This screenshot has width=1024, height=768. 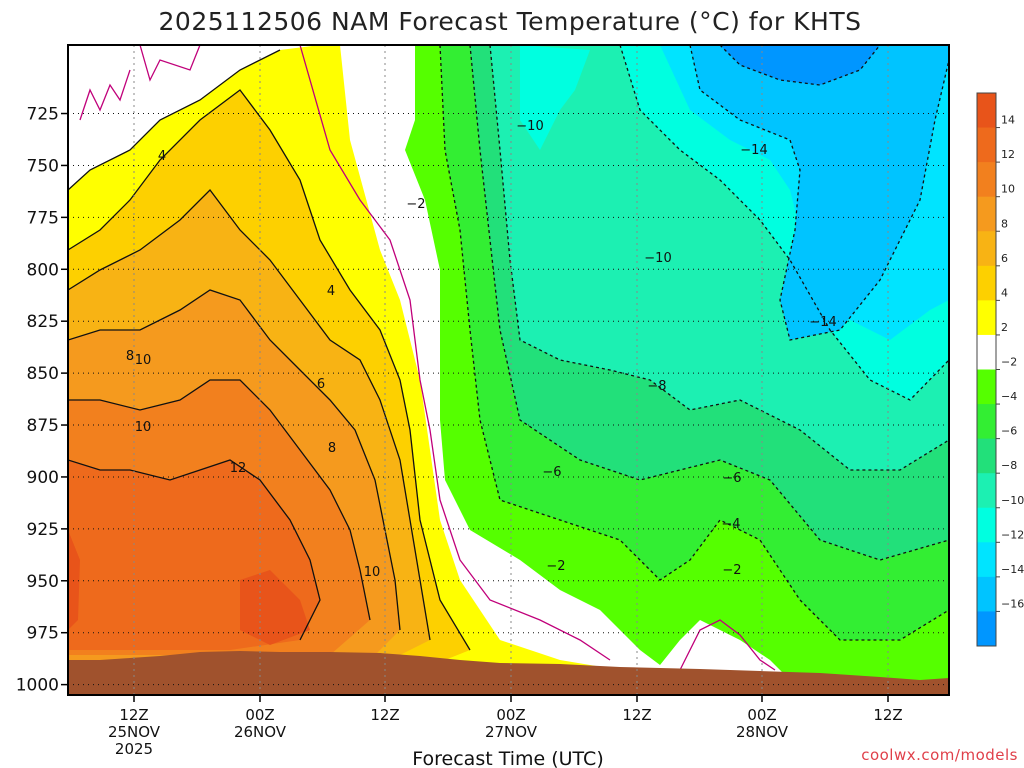 What do you see at coordinates (1009, 431) in the screenshot?
I see `colorbar-tick-label: −6` at bounding box center [1009, 431].